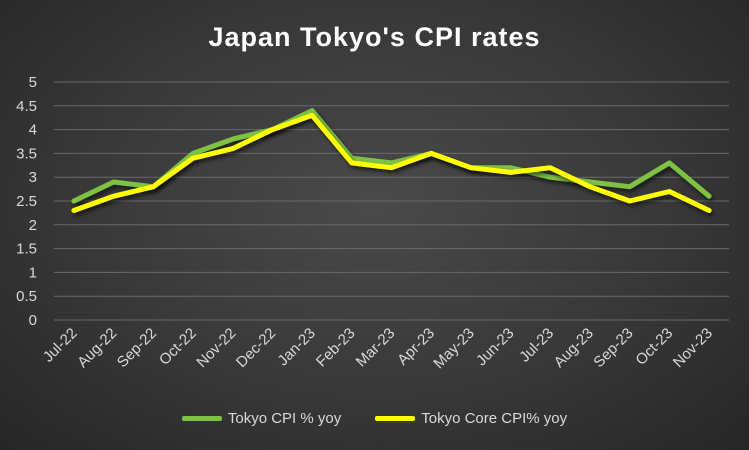  Describe the element at coordinates (26, 106) in the screenshot. I see `y-tick-label: 4.5` at that location.